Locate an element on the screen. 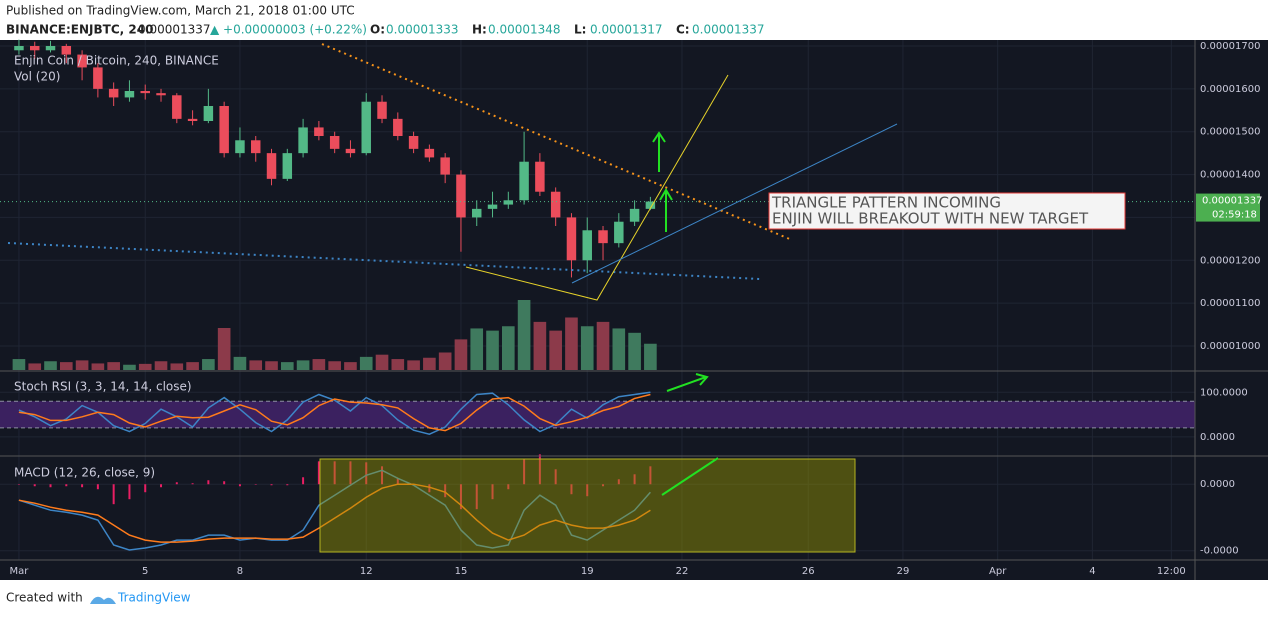 The image size is (1268, 620). annotation-box is located at coordinates (947, 211).